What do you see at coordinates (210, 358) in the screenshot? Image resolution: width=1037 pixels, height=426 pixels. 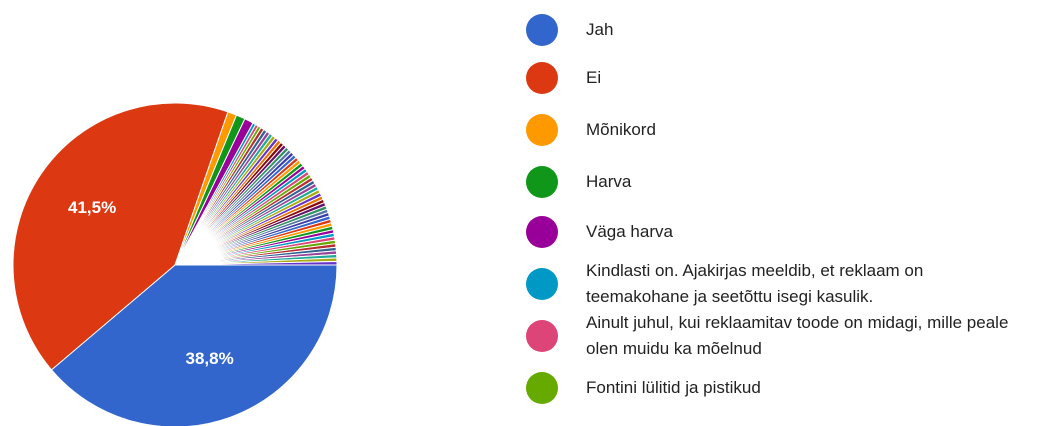 I see `slice-label: 38,8%` at bounding box center [210, 358].